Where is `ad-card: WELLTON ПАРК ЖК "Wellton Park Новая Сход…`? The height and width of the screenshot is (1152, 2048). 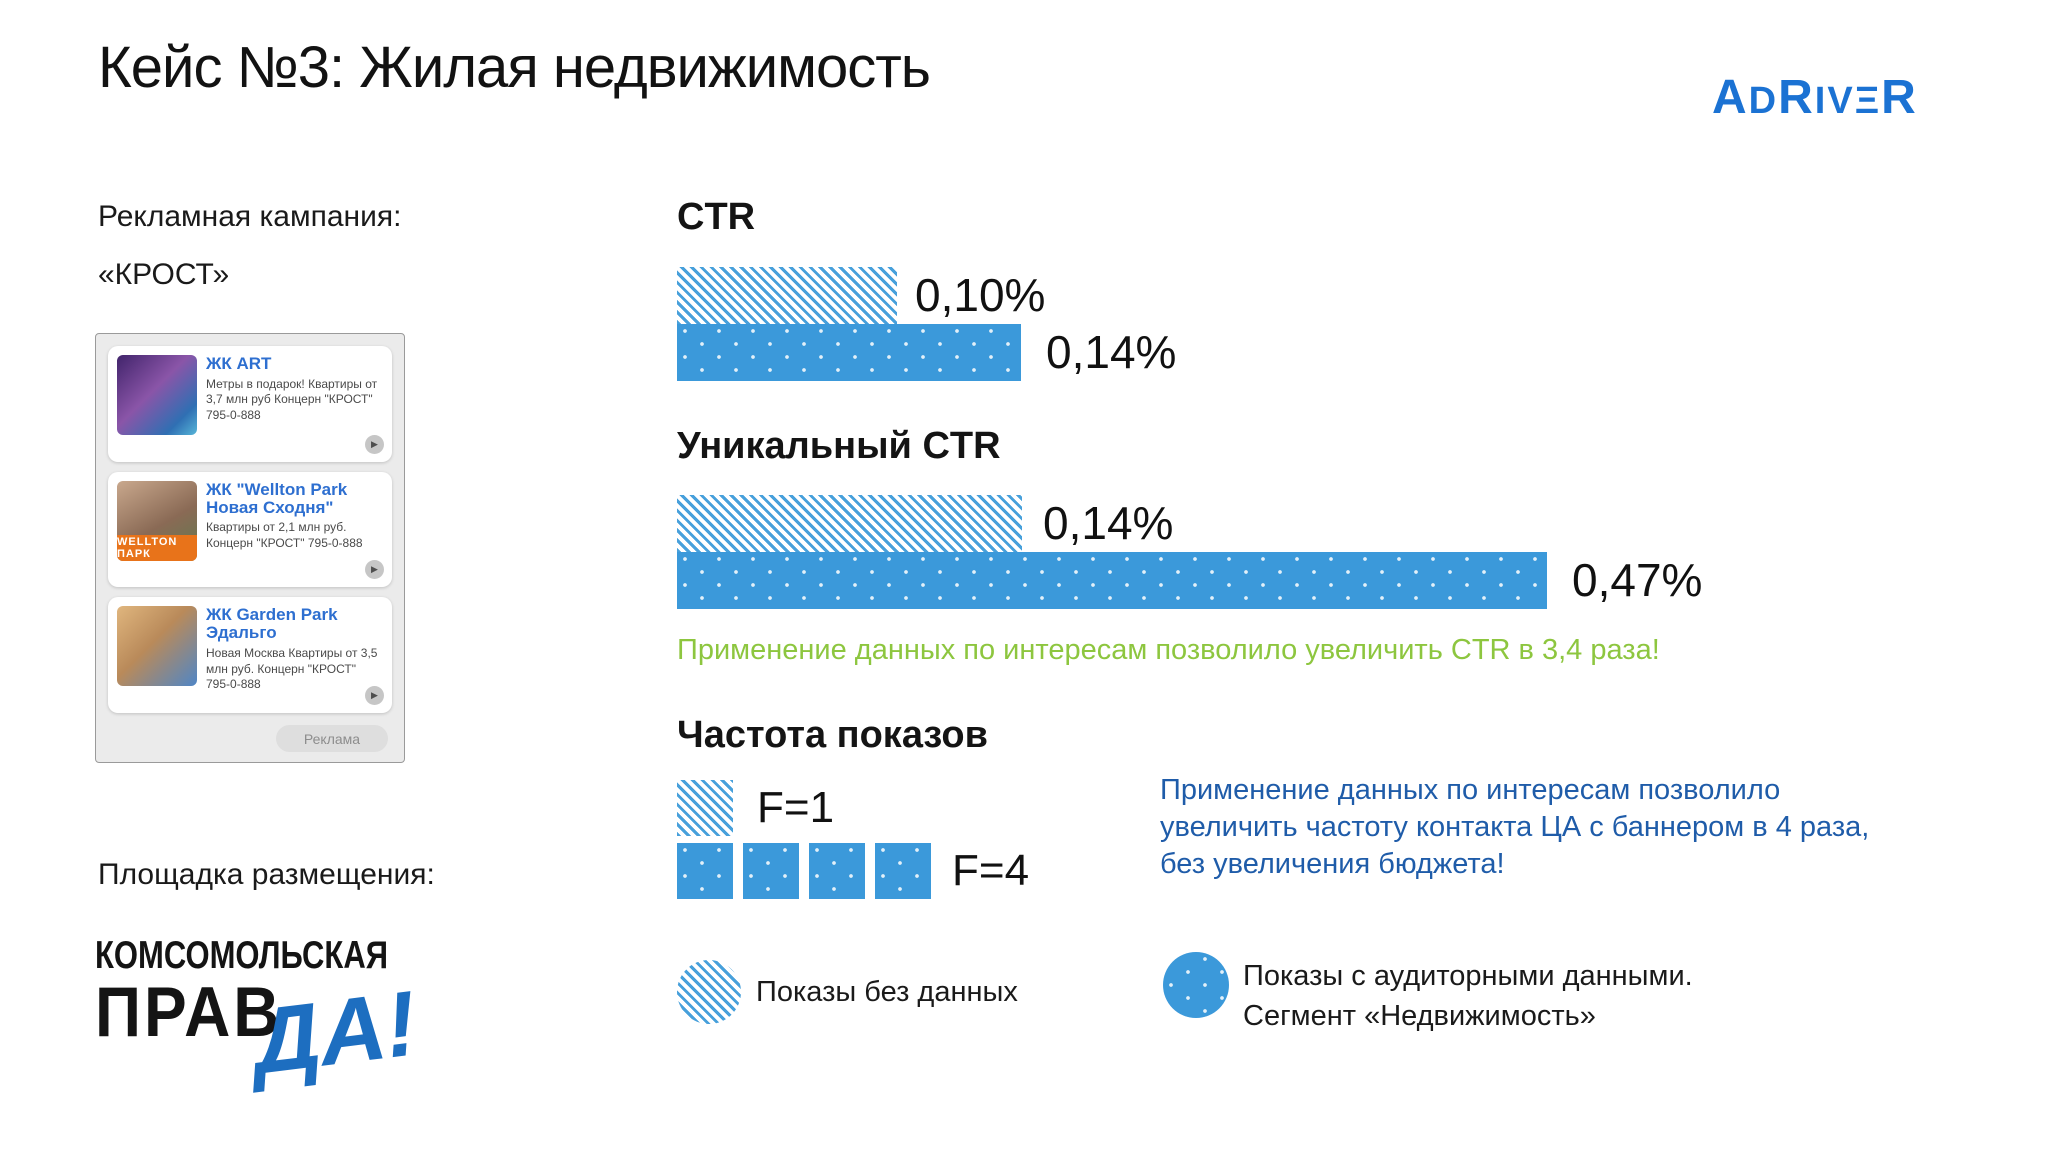 ad-card: WELLTON ПАРК ЖК "Wellton Park Новая Сход… is located at coordinates (250, 529).